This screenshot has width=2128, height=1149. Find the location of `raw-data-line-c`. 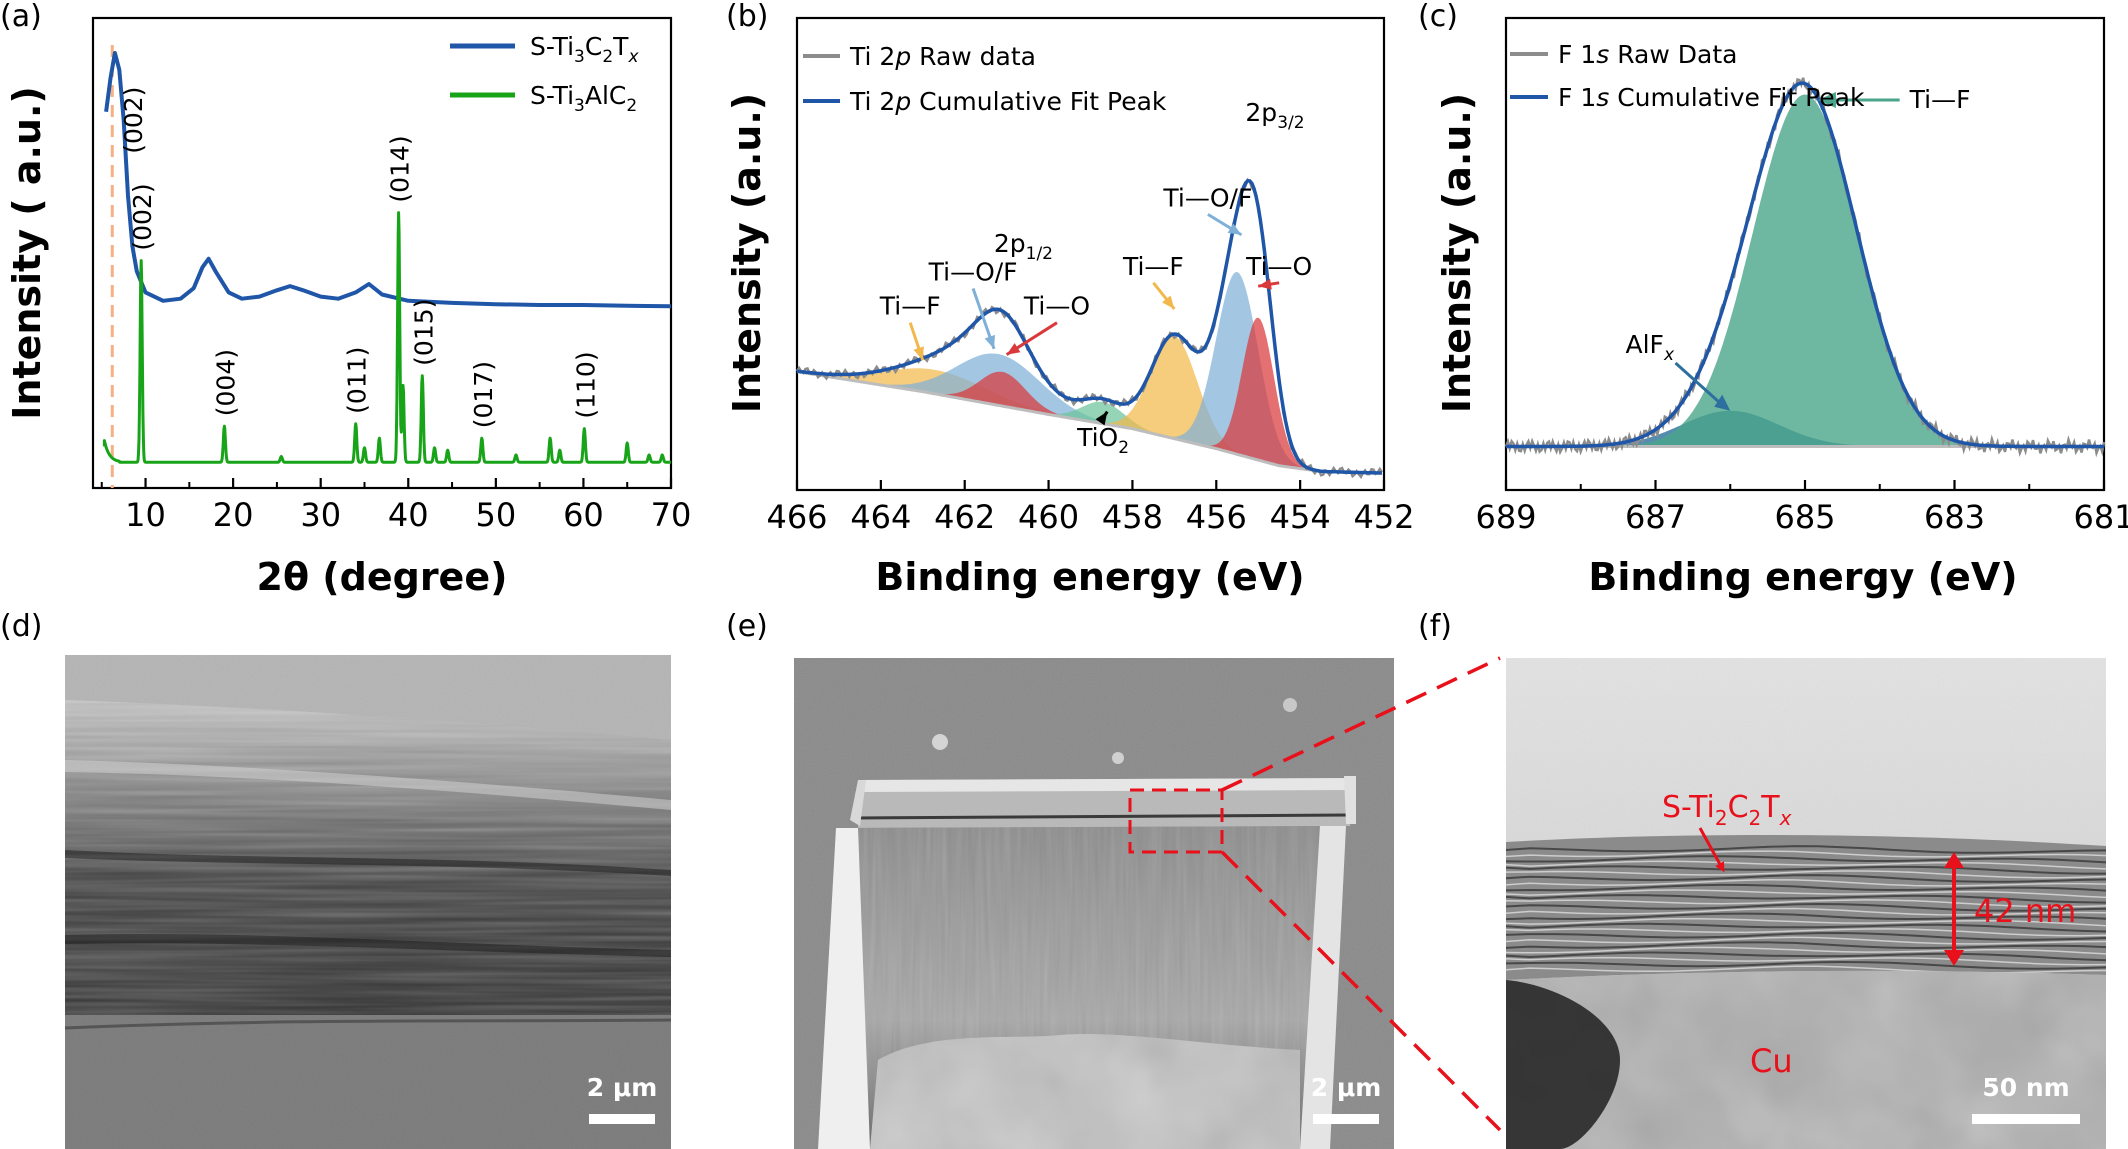

raw-data-line-c is located at coordinates (1805, 267).